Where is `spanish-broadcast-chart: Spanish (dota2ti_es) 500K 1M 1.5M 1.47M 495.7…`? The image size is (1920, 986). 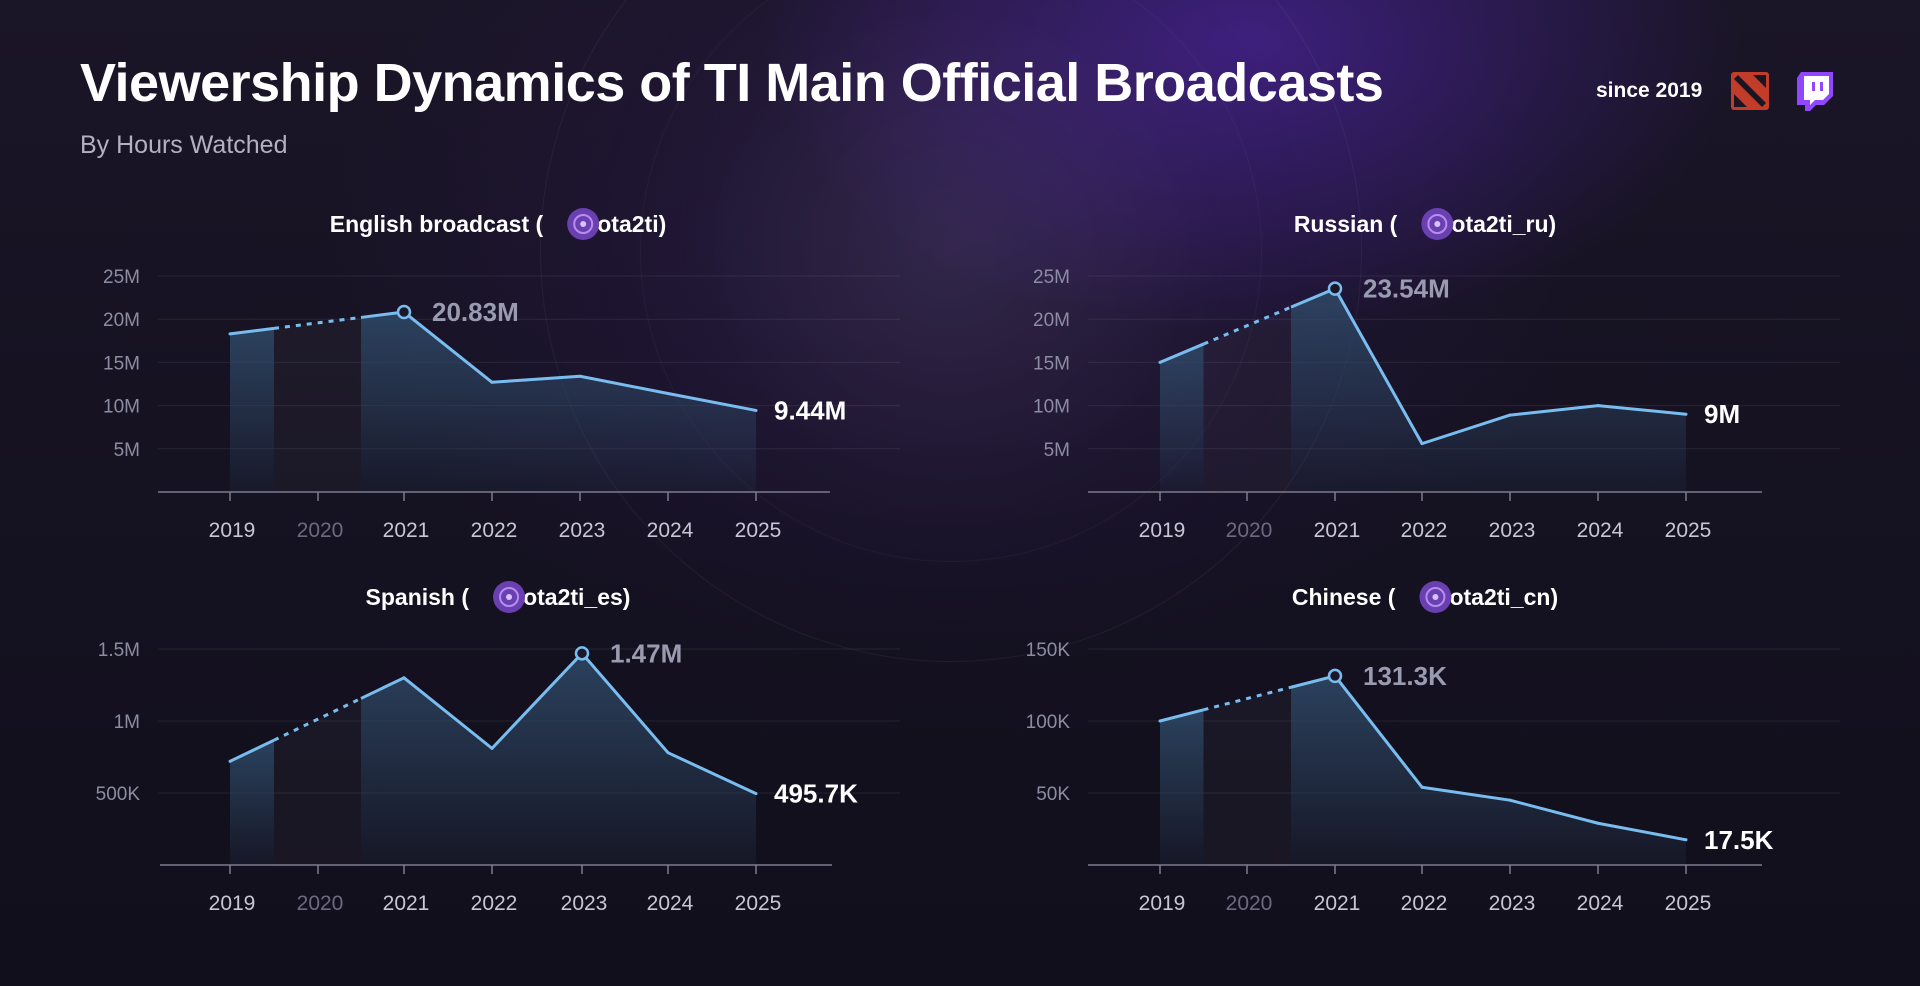 spanish-broadcast-chart: Spanish (dota2ti_es) 500K 1M 1.5M 1.47M 495.7… is located at coordinates (498, 748).